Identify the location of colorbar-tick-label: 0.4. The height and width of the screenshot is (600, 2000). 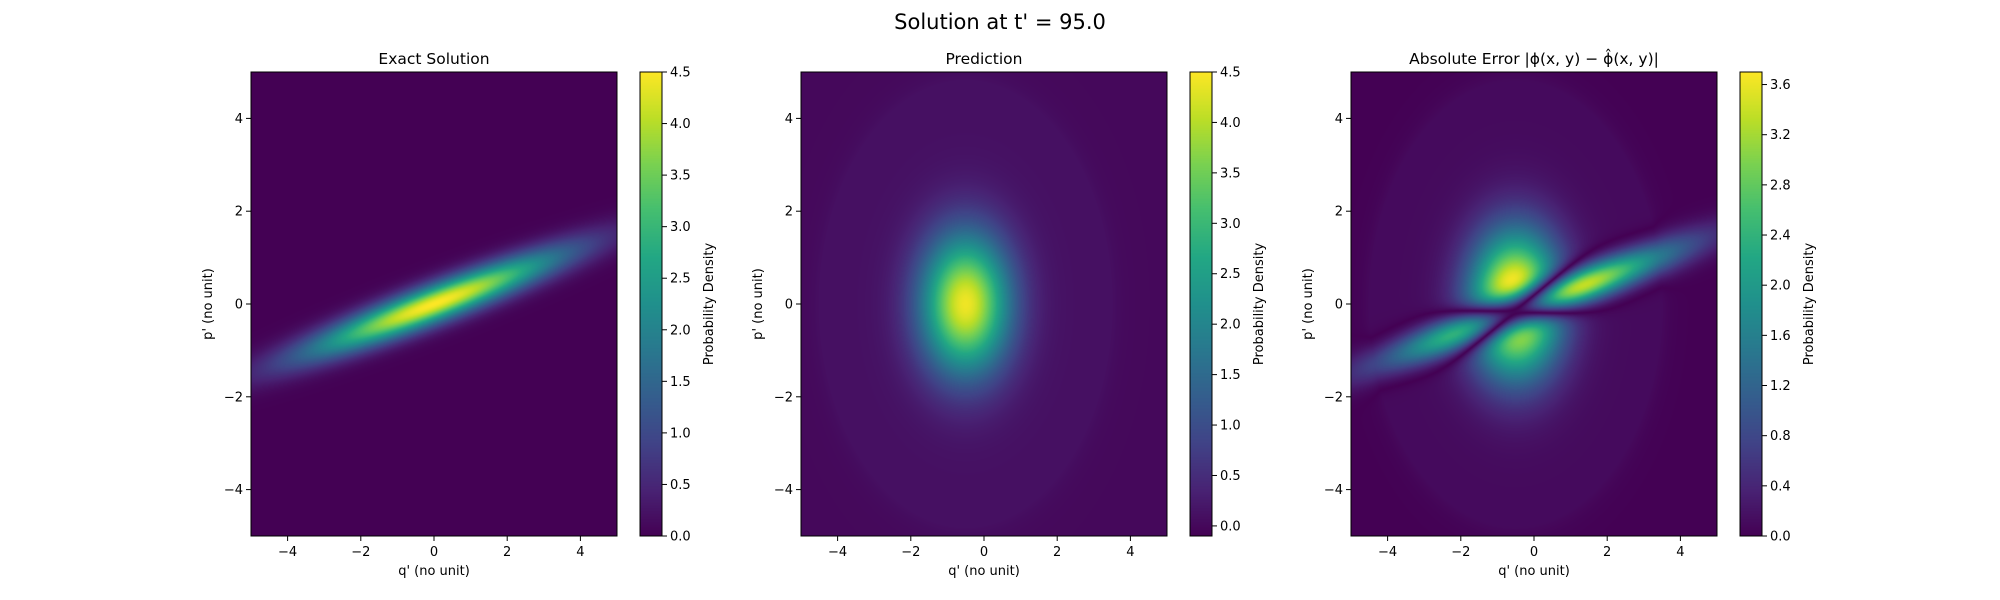
(1780, 486).